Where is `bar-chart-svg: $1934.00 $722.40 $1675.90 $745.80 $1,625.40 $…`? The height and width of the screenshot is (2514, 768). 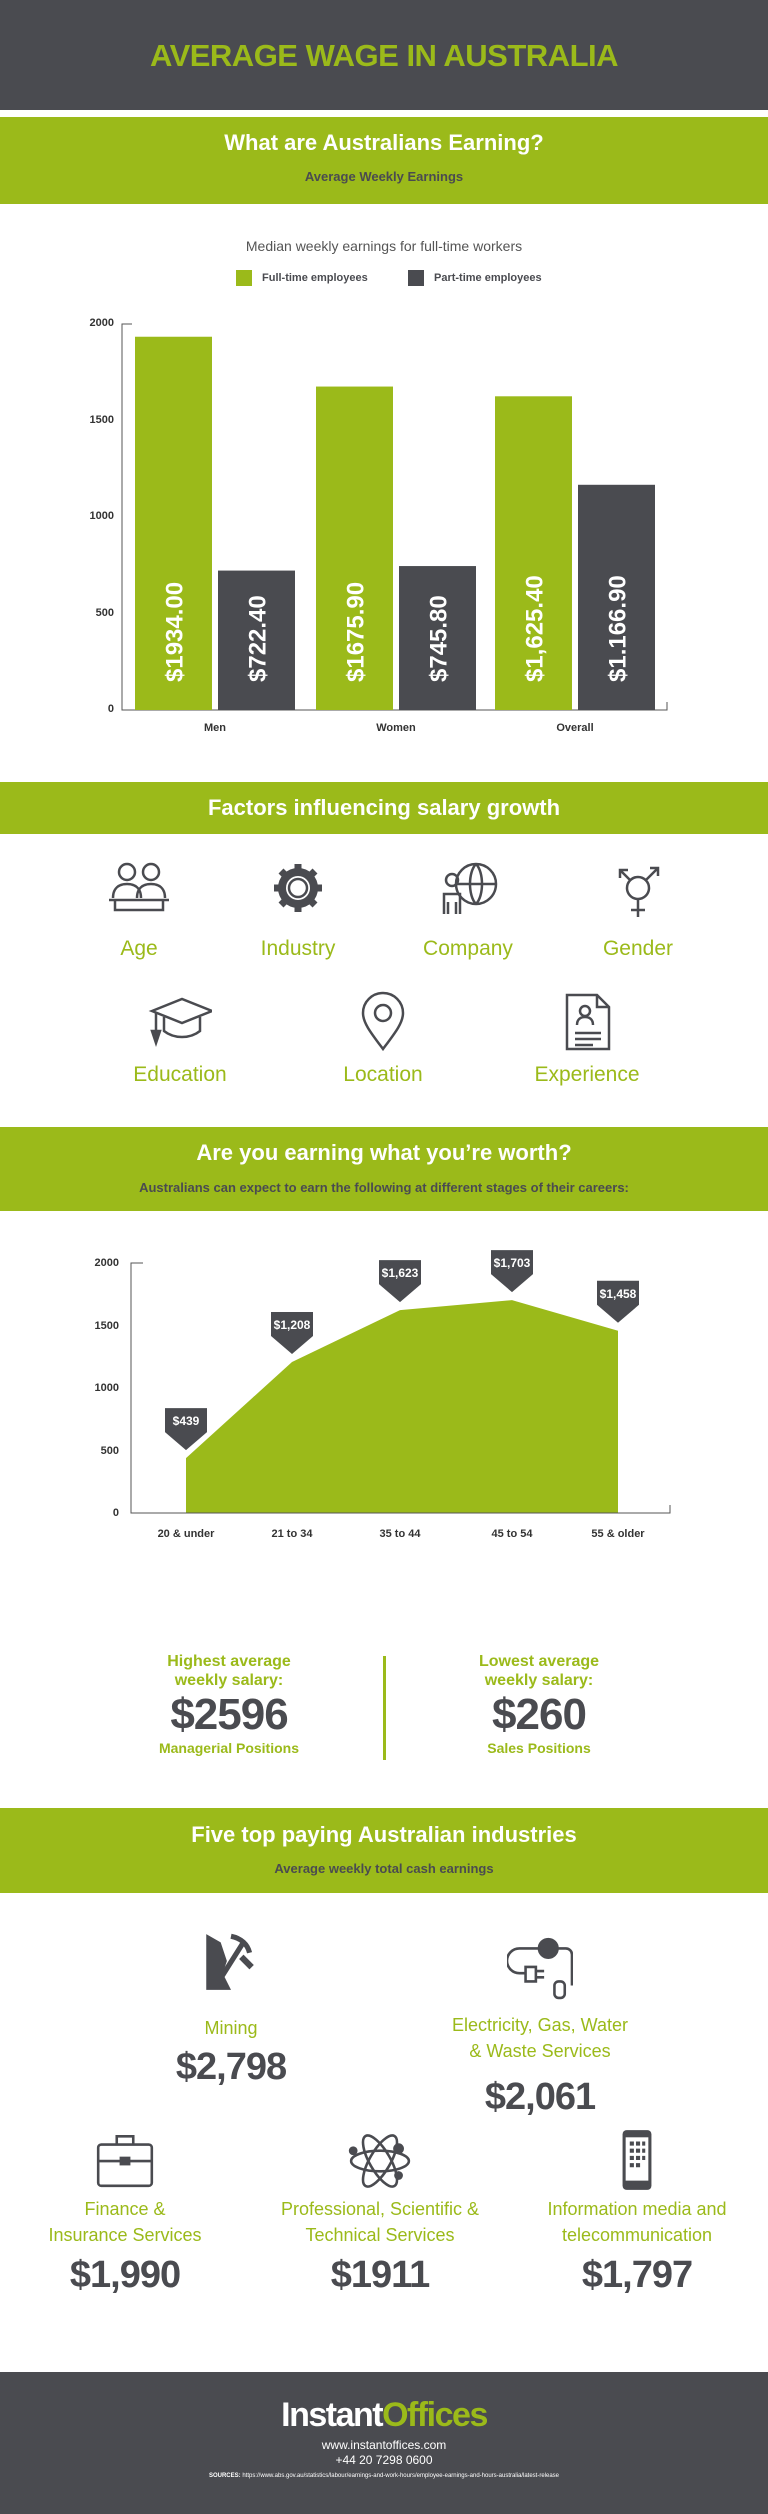
bar-chart-svg: $1934.00 $722.40 $1675.90 $745.80 $1,625.40 $… is located at coordinates (394, 517).